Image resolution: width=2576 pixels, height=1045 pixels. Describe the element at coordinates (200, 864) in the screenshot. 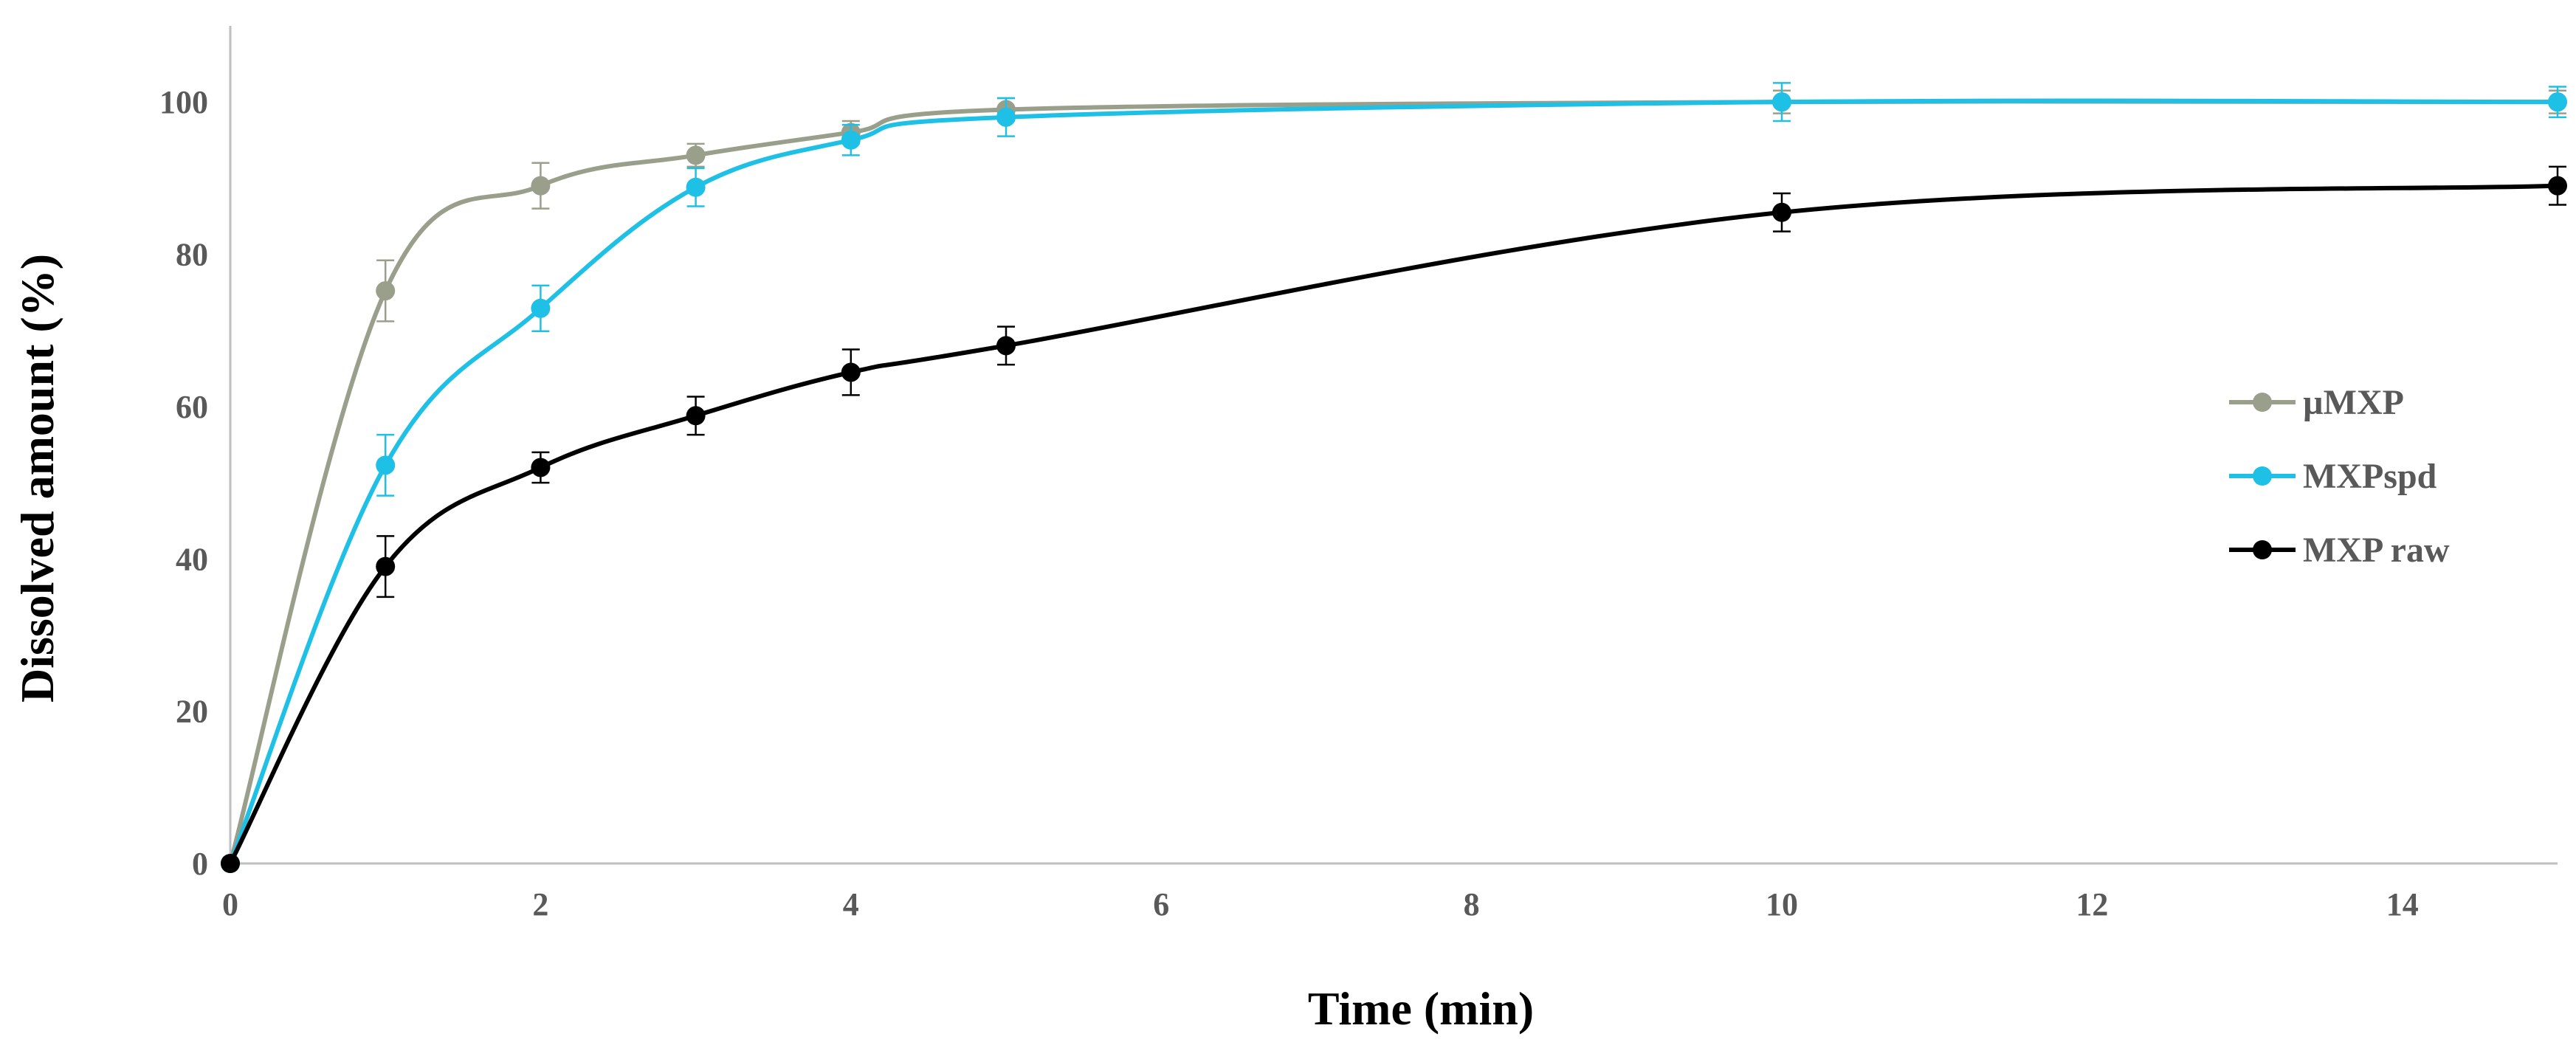

I see `y-tick-label: 0` at that location.